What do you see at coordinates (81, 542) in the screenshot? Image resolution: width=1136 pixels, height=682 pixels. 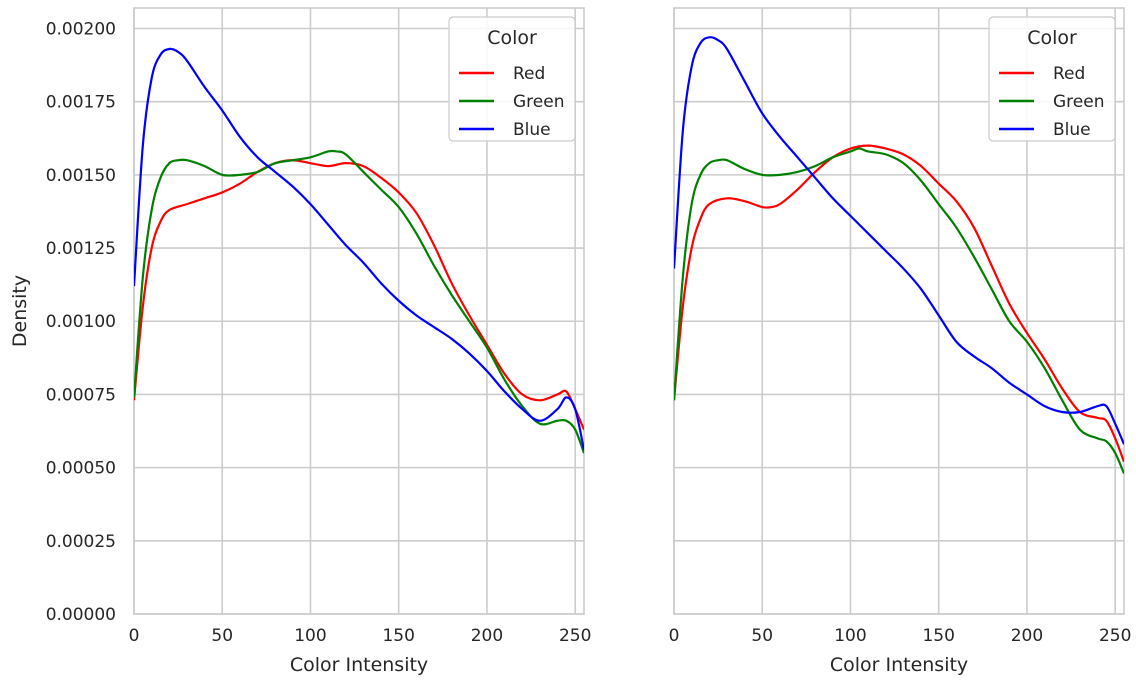 I see `y-tick-label: 0.00025` at bounding box center [81, 542].